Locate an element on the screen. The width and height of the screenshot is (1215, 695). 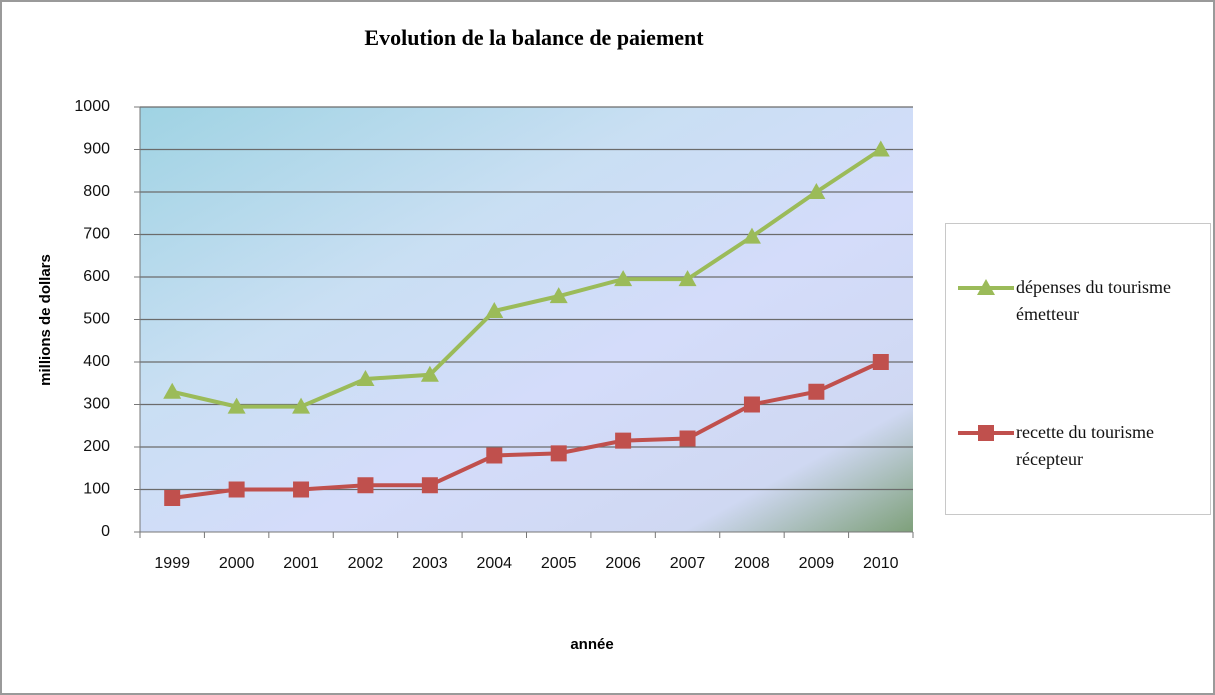
y-tick-label: 200 is located at coordinates (96, 446).